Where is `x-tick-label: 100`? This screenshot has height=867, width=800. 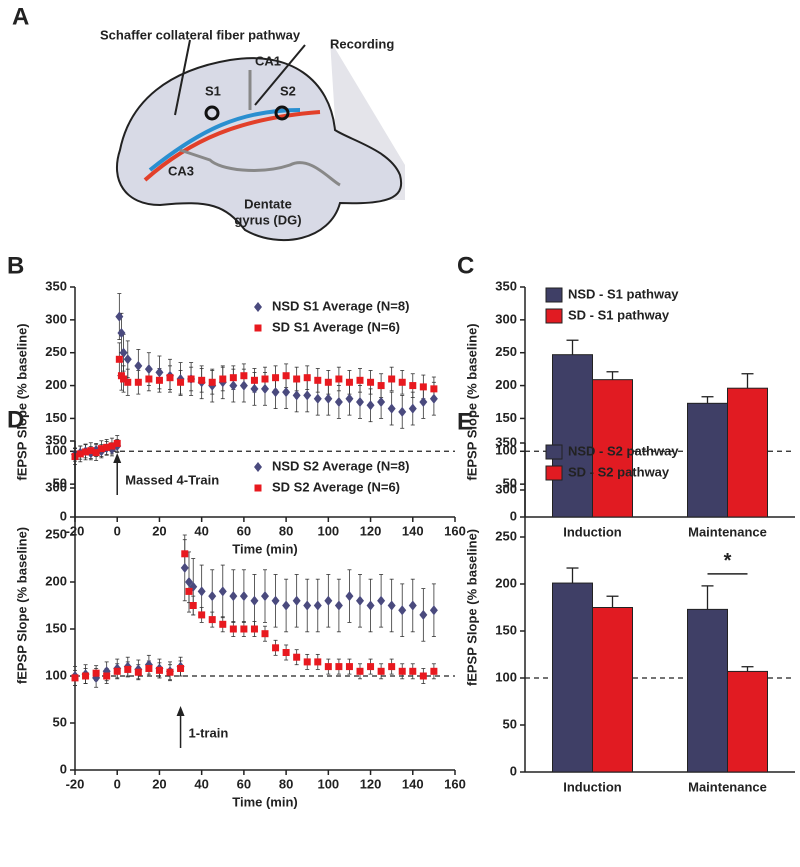
x-tick-label: 100 is located at coordinates (328, 530).